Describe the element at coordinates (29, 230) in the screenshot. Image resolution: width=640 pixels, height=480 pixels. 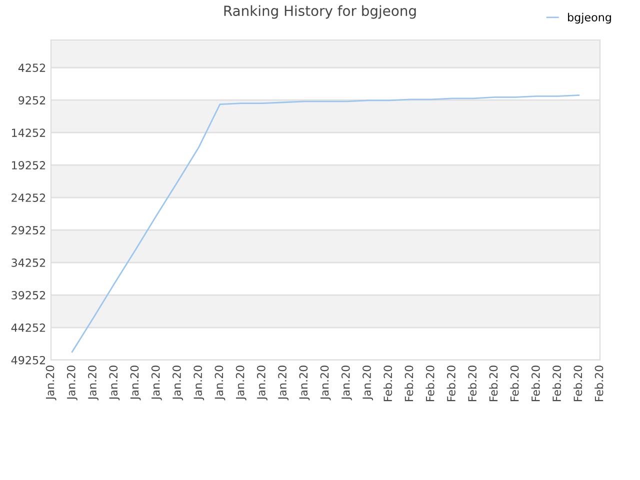
I see `y-tick-label: 29252` at that location.